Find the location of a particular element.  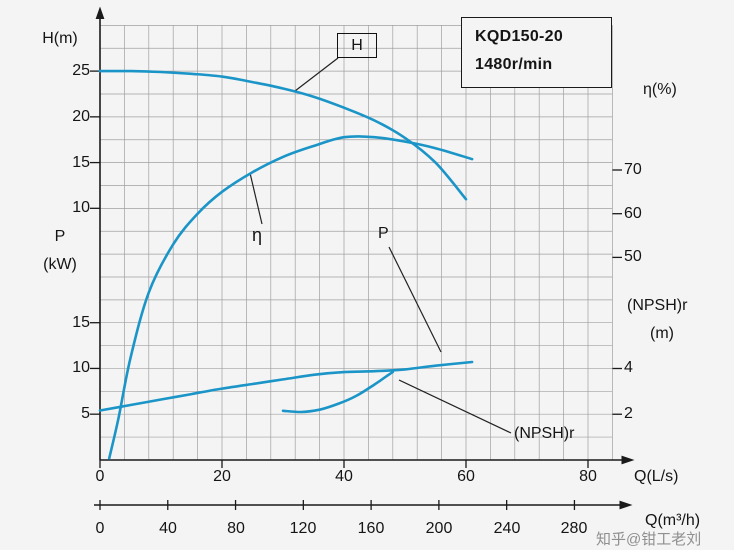

qls-axis-tick: 40 is located at coordinates (344, 476).